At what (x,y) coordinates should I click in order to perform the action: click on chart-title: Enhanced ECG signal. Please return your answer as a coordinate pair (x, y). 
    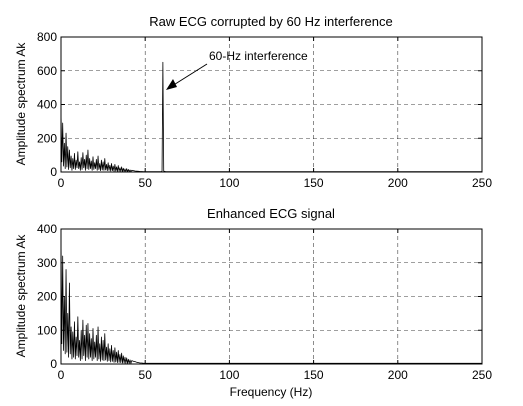
    Looking at the image, I should click on (271, 213).